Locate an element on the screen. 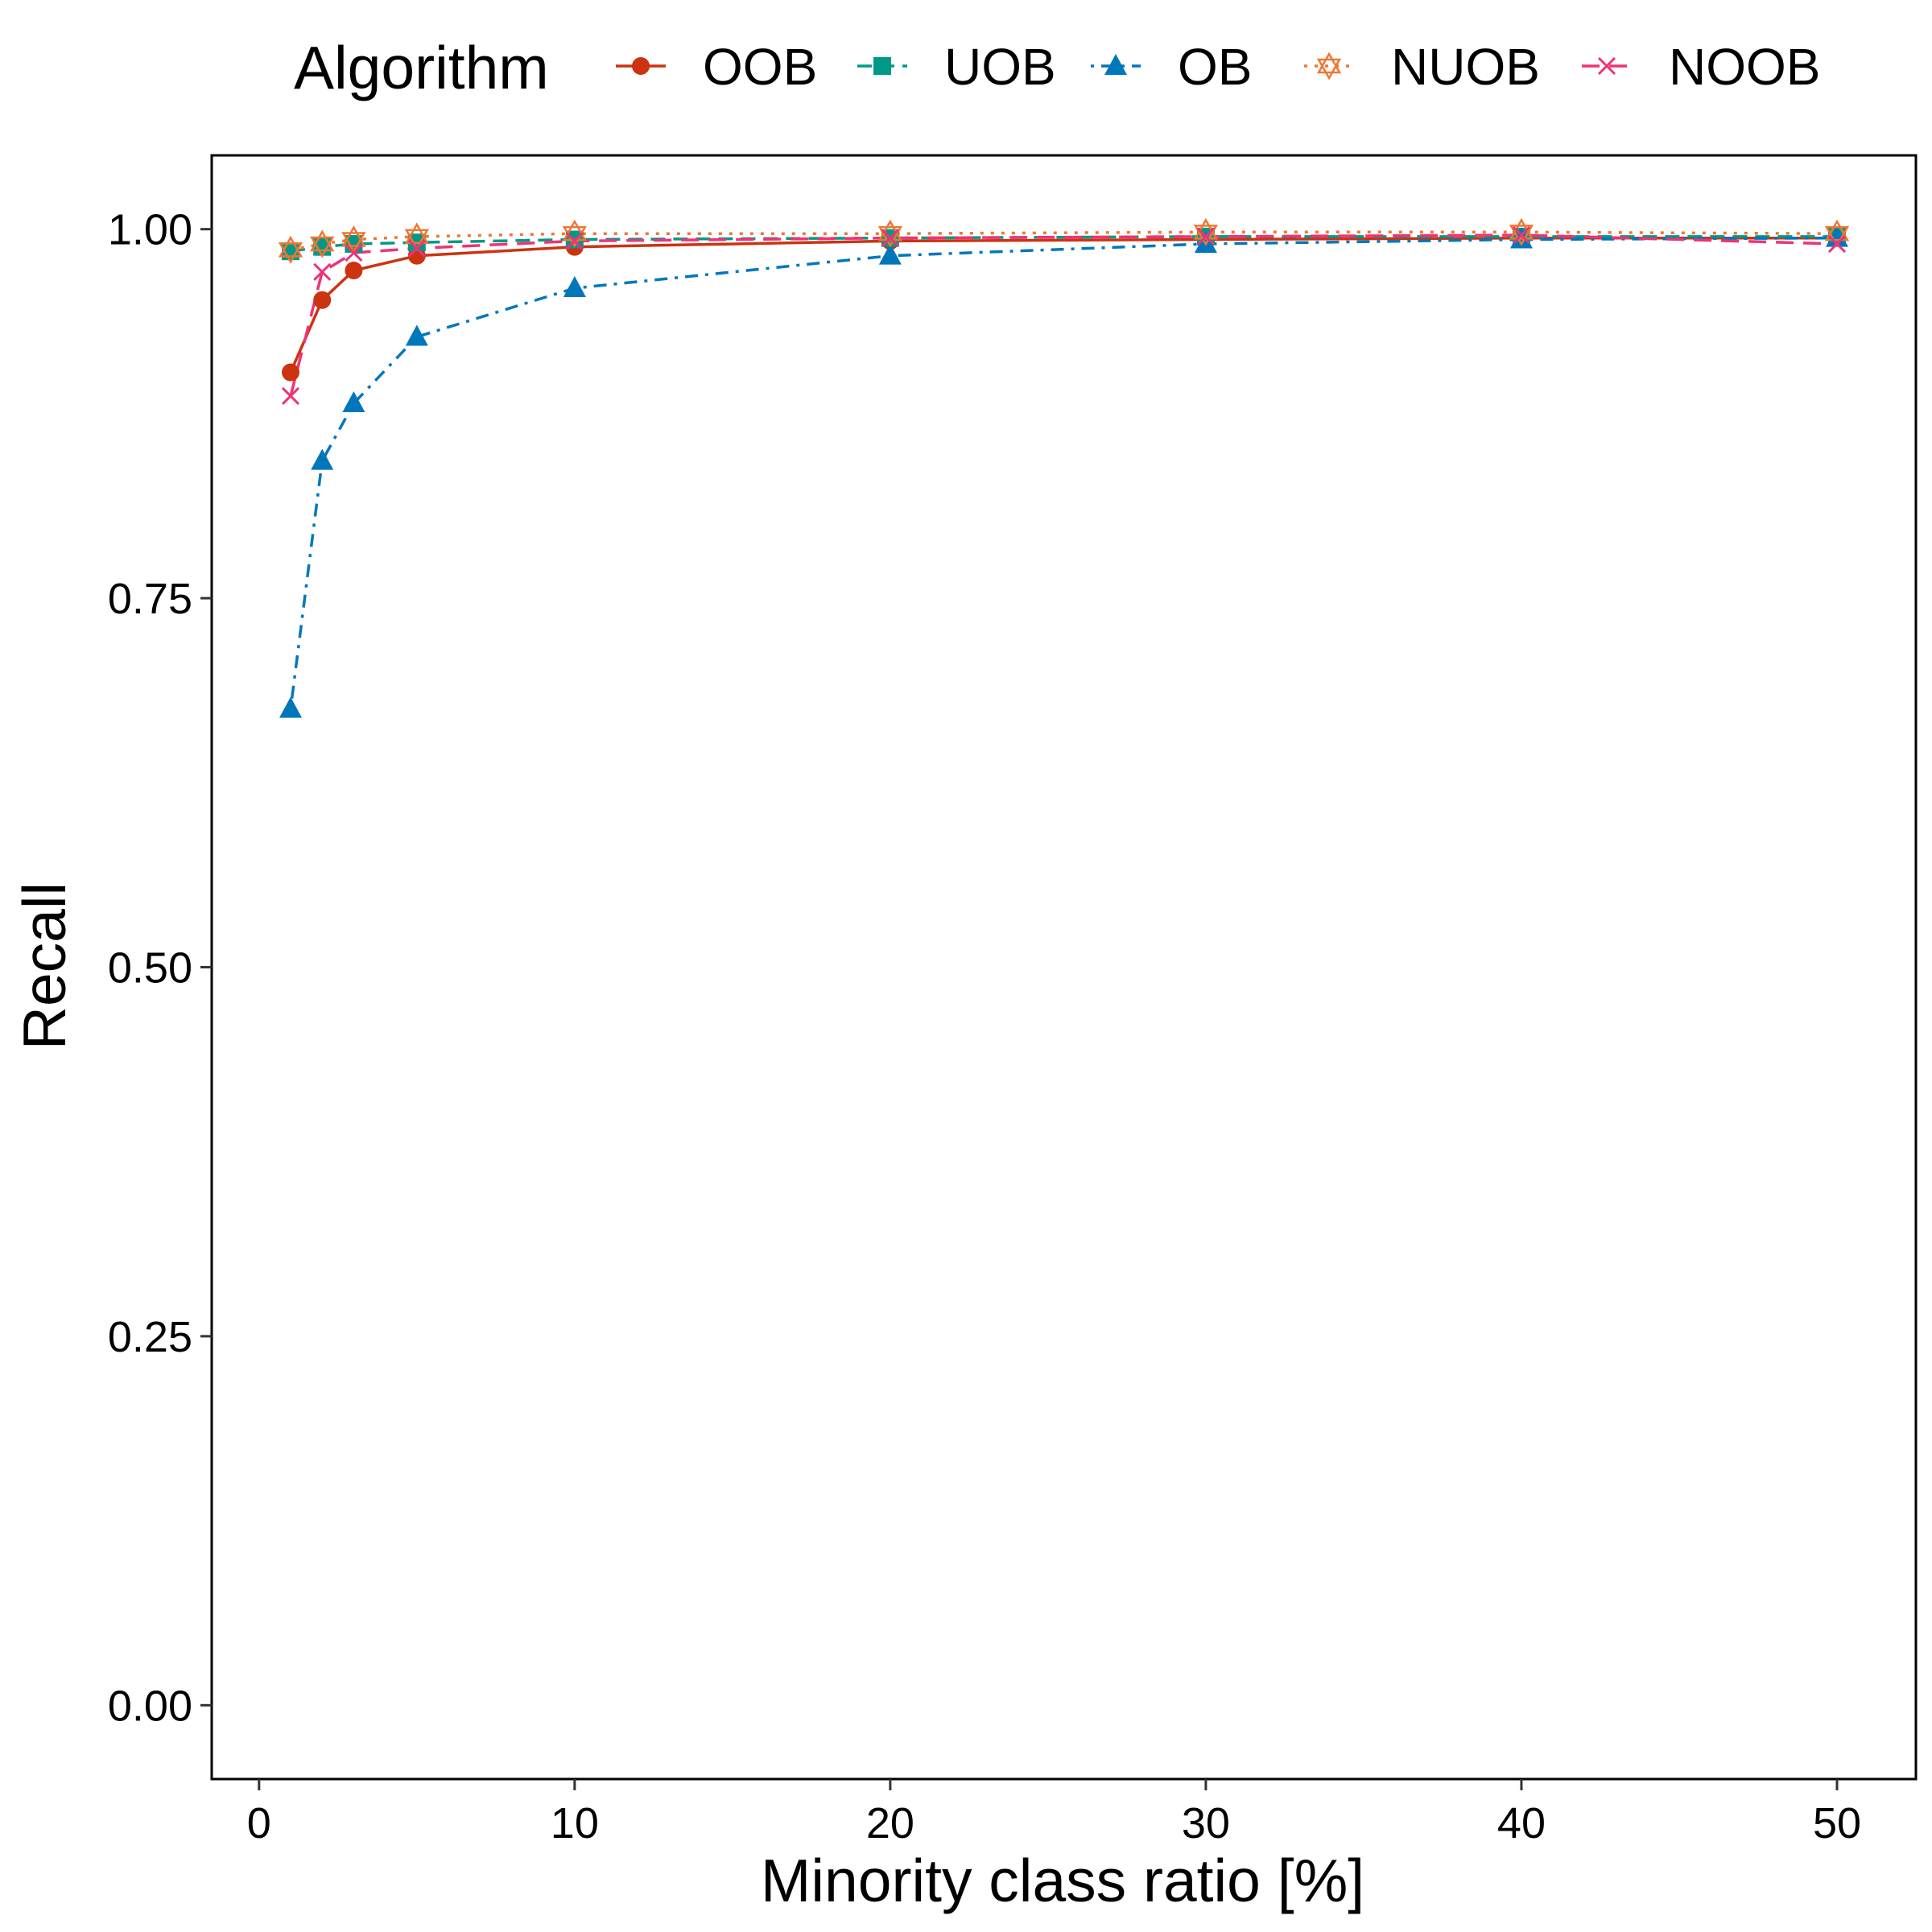  x-tick-label: 0 is located at coordinates (259, 1823).